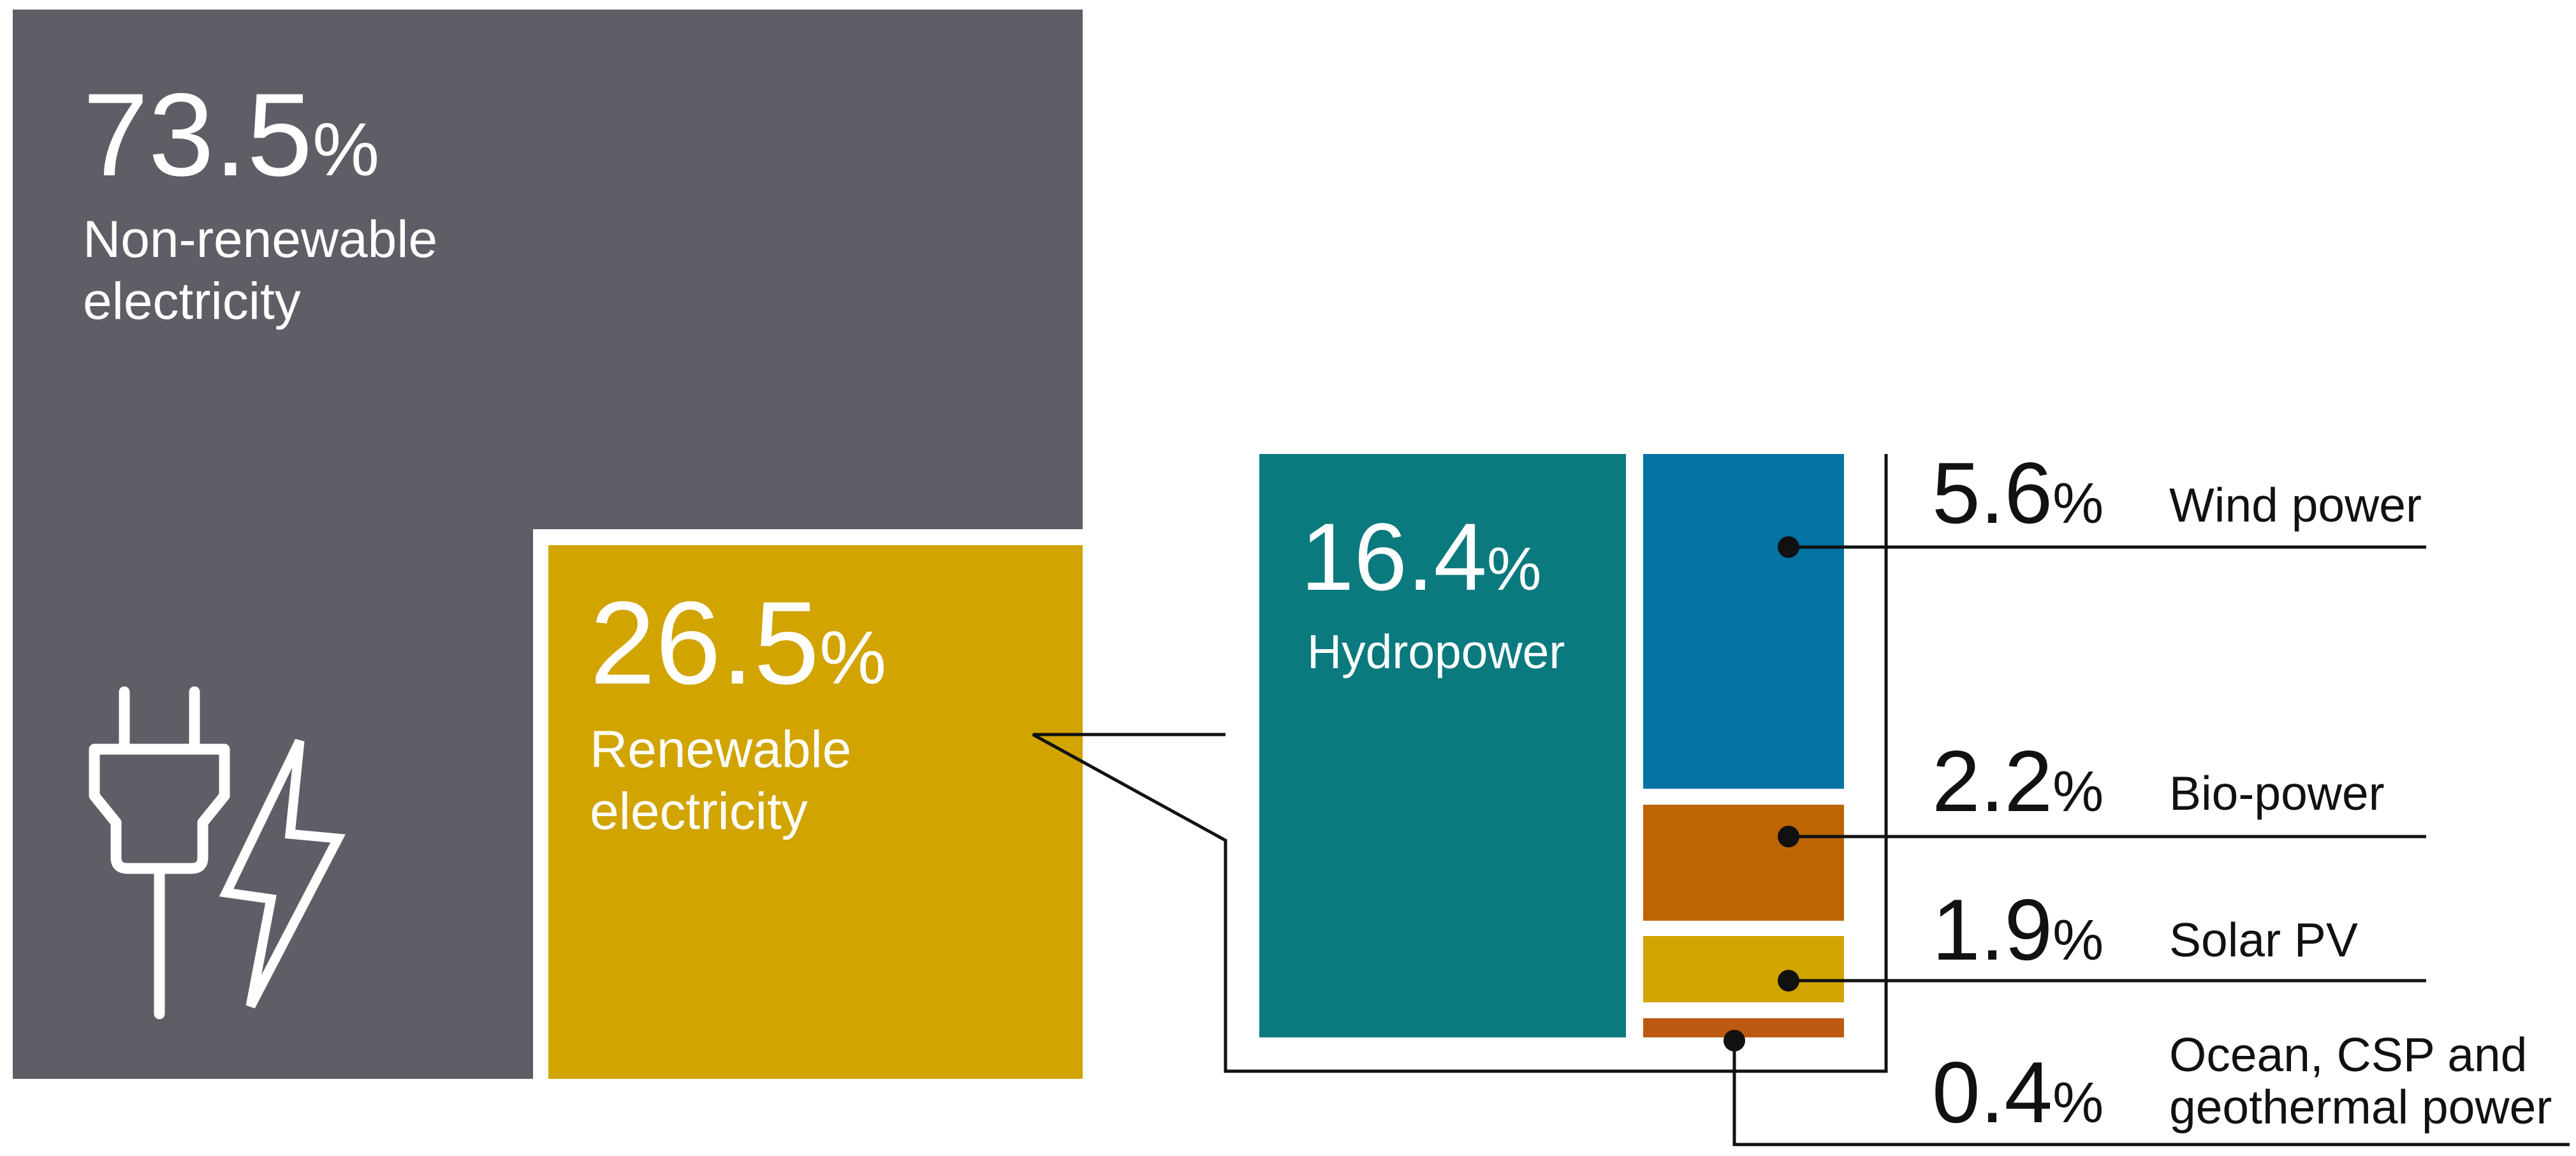  Describe the element at coordinates (197, 135) in the screenshot. I see `non-renewable-value: 73.5` at that location.